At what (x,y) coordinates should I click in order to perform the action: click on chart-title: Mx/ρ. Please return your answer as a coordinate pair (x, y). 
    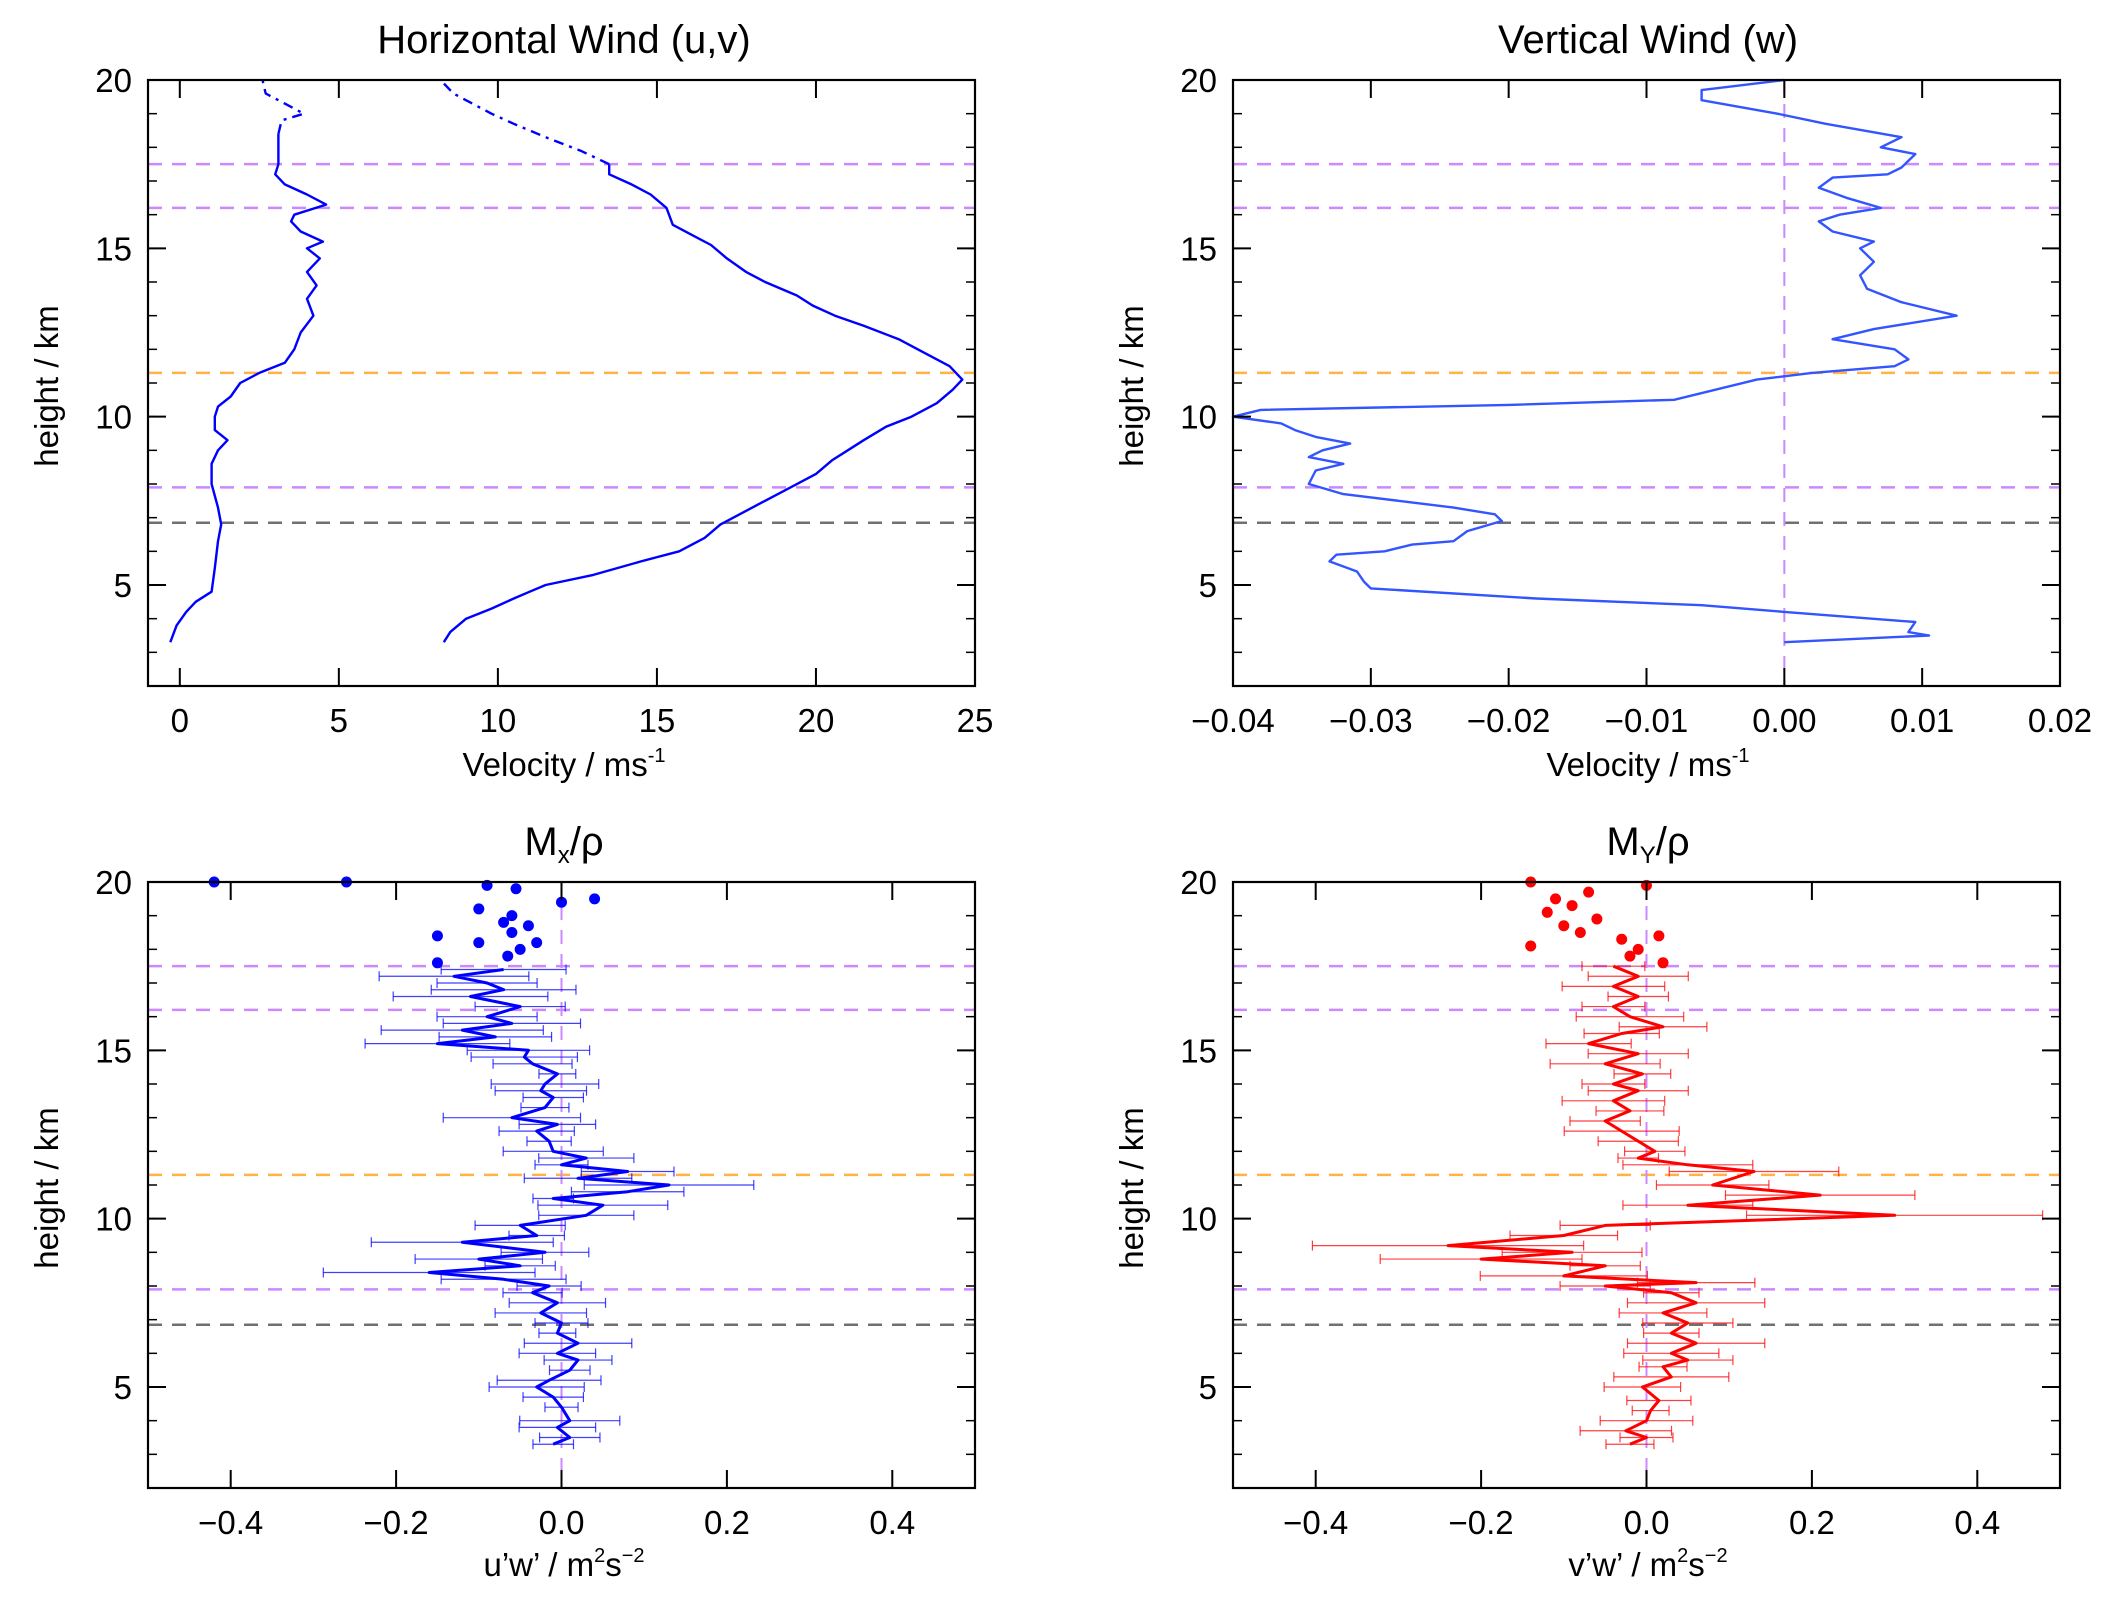
    Looking at the image, I should click on (563, 844).